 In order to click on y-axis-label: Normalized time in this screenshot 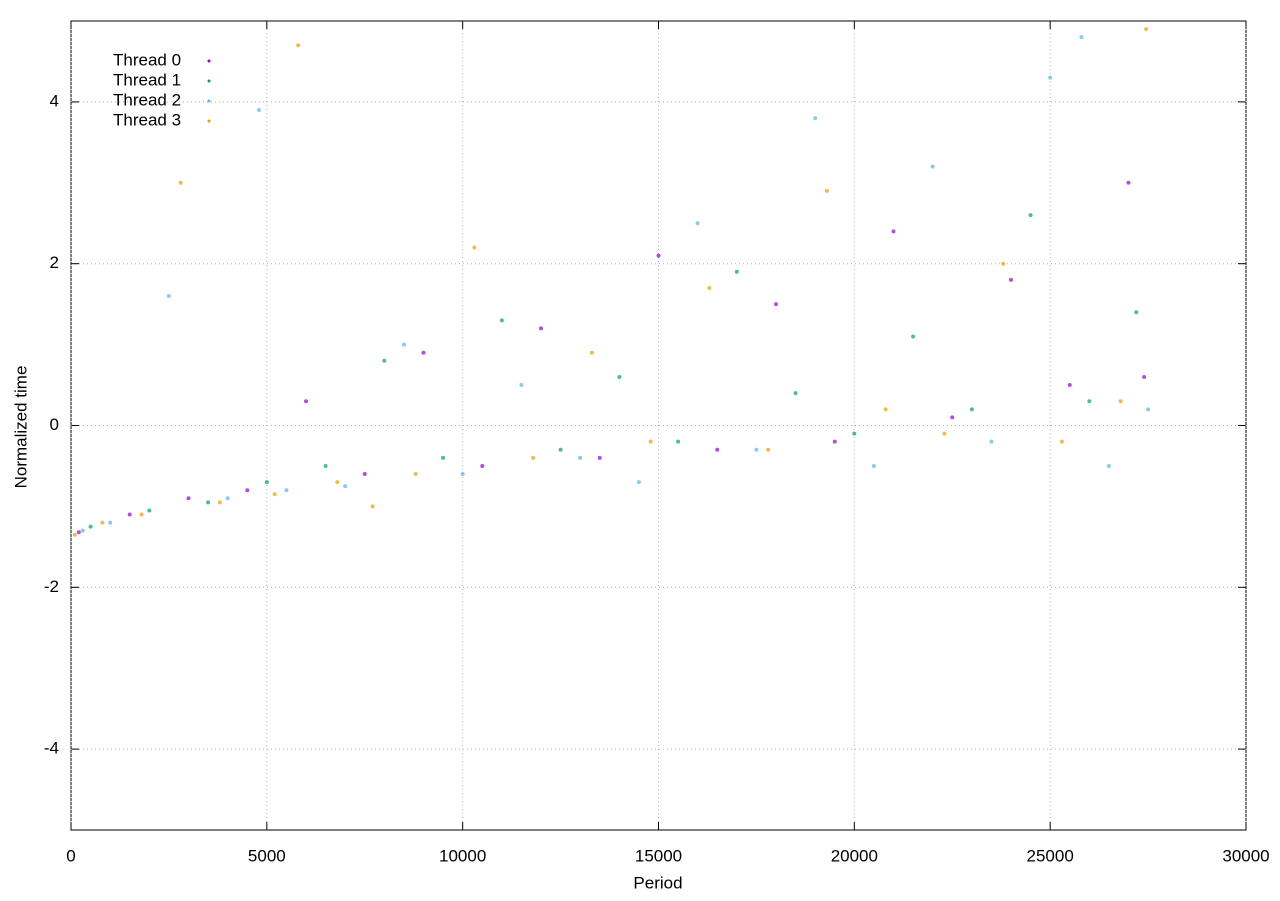, I will do `click(20, 427)`.